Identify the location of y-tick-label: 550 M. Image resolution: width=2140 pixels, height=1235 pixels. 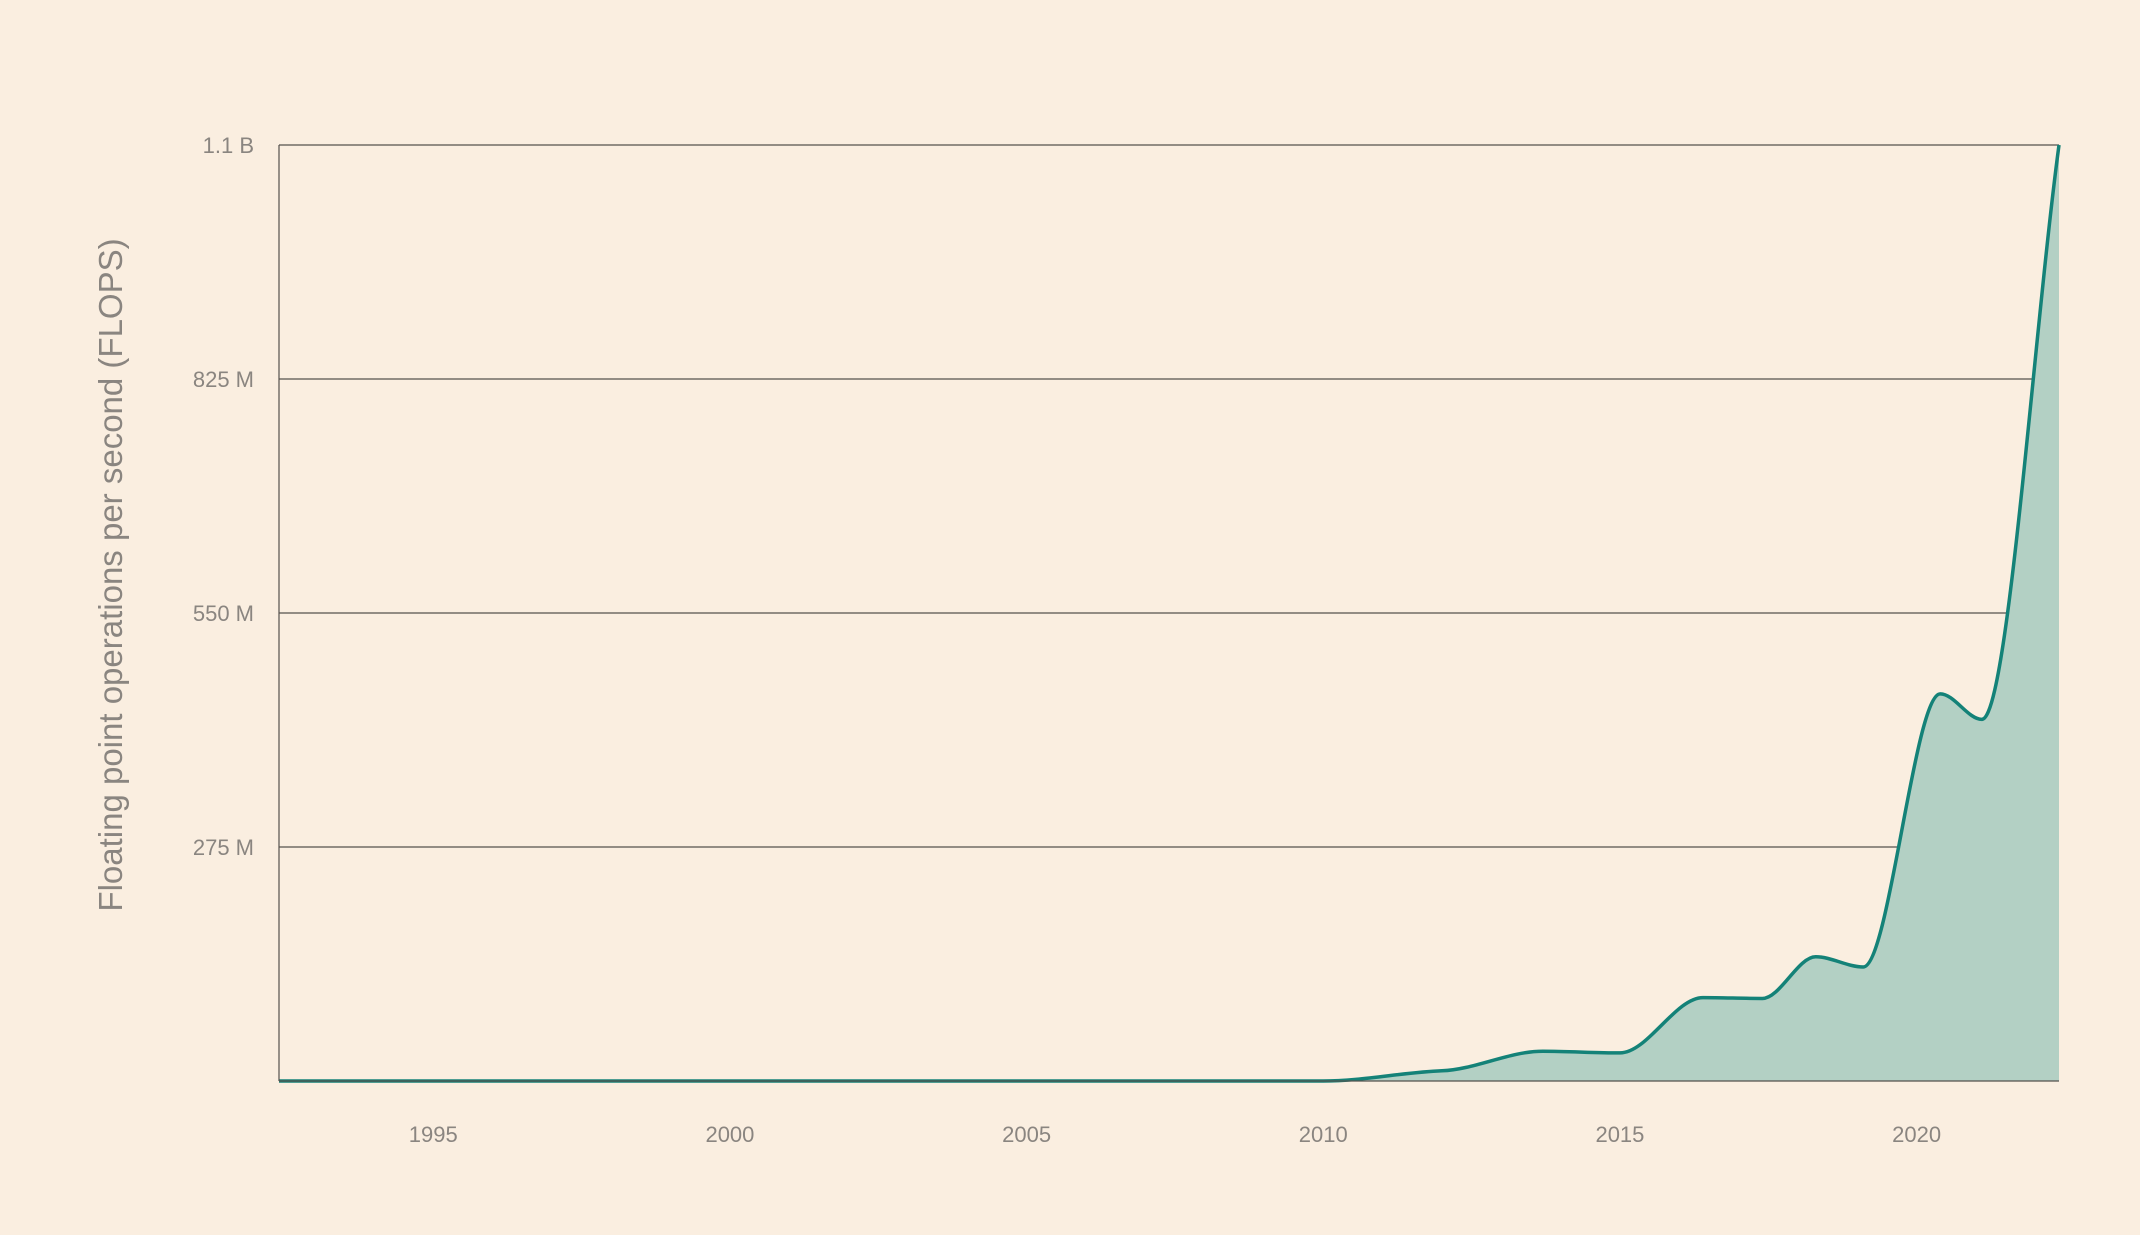
(223, 613).